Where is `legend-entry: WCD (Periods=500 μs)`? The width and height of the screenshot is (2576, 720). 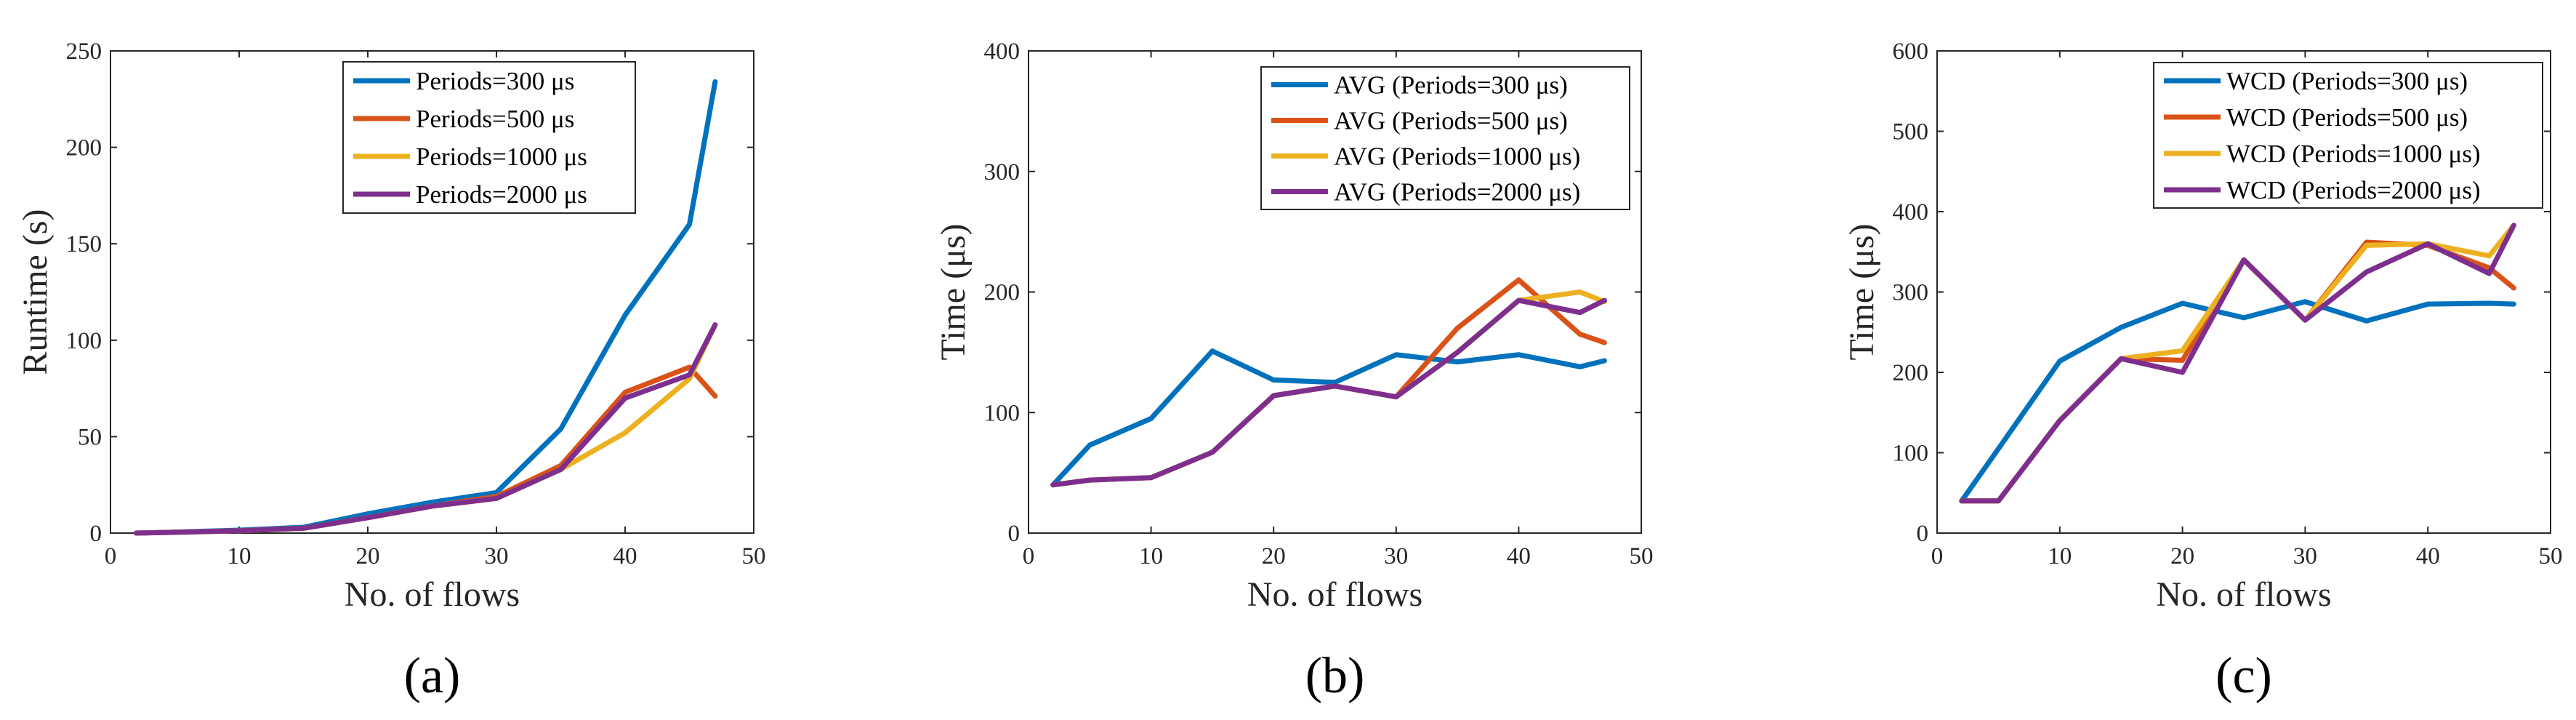
legend-entry: WCD (Periods=500 μs) is located at coordinates (2347, 117).